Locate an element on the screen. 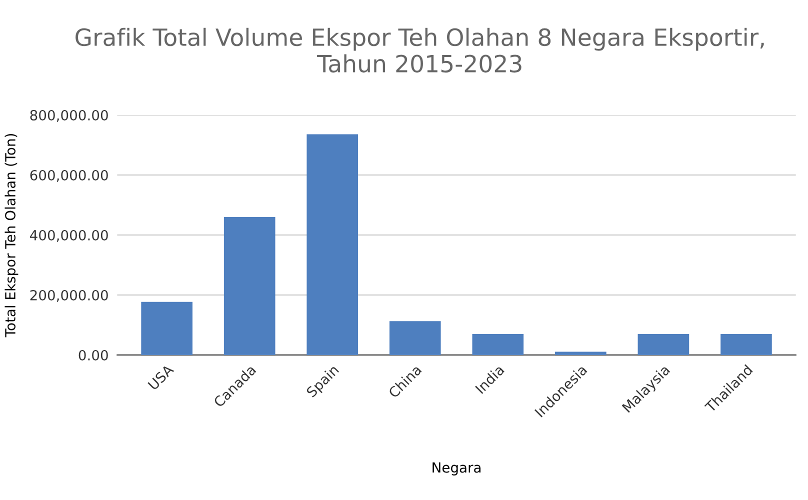 The width and height of the screenshot is (808, 500). x-axis-title: Negara is located at coordinates (456, 469).